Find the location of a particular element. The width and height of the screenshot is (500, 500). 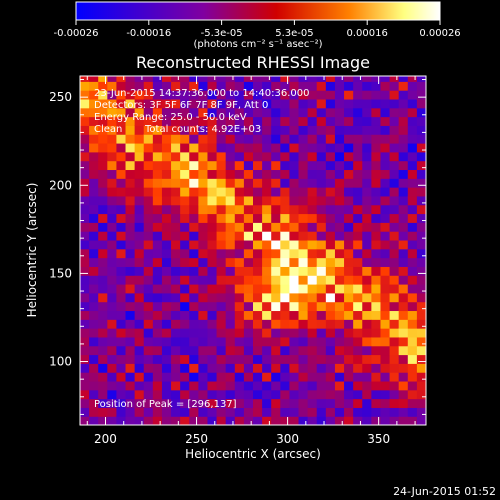

x-tick-label: 200 is located at coordinates (105, 439).